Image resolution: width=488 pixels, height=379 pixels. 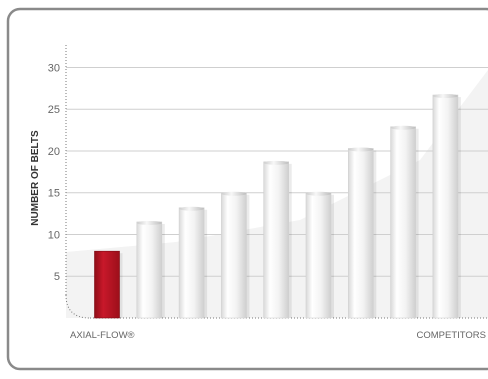 I want to click on y-tick-labels: 5 10 15 20 25 30, so click(x=54, y=172).